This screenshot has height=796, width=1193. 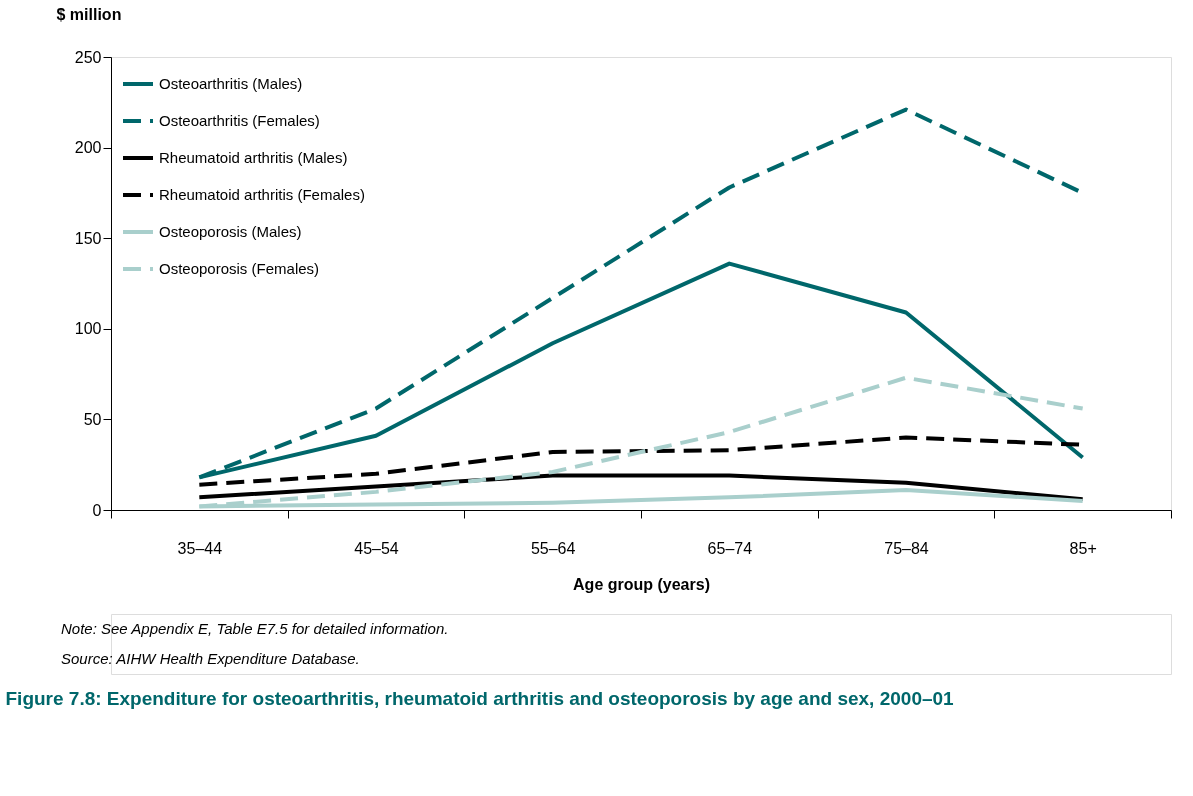 I want to click on legend-label: Rheumatoid arthritis (Females), so click(x=262, y=194).